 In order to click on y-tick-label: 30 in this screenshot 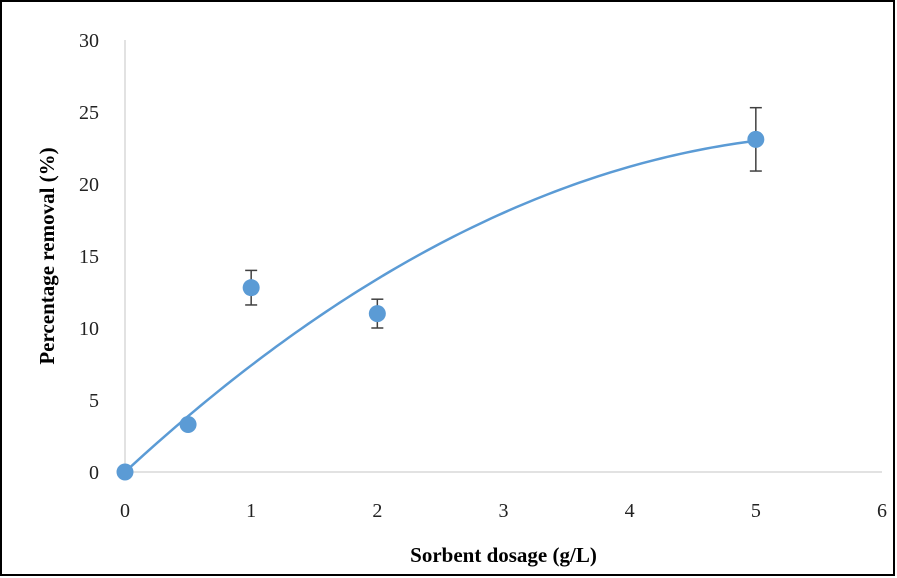, I will do `click(89, 41)`.